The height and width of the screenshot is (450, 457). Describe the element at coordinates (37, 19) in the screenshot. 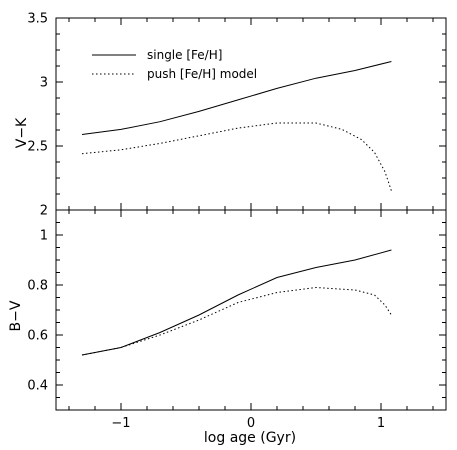

I see `top-y-tick-label: 3.5` at that location.